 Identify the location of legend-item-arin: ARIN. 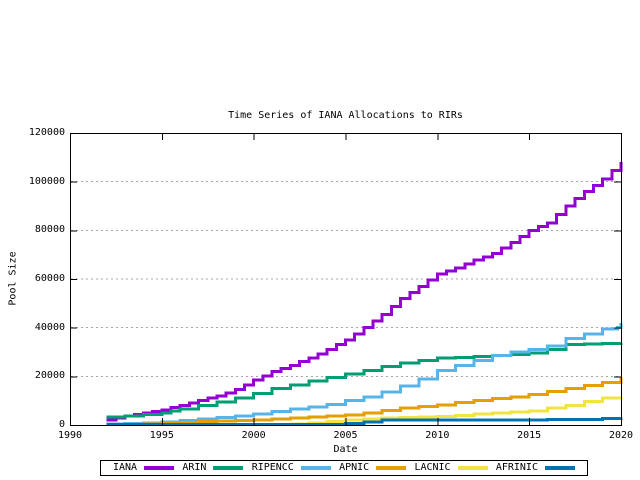
(213, 468).